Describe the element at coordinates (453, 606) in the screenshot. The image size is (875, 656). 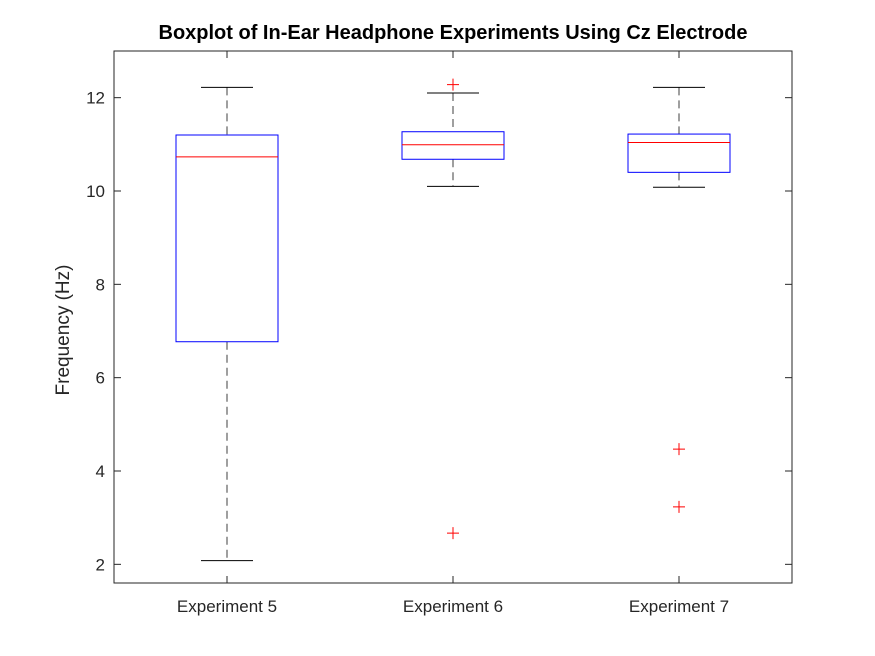
I see `x-tick-label: Experiment 6` at that location.